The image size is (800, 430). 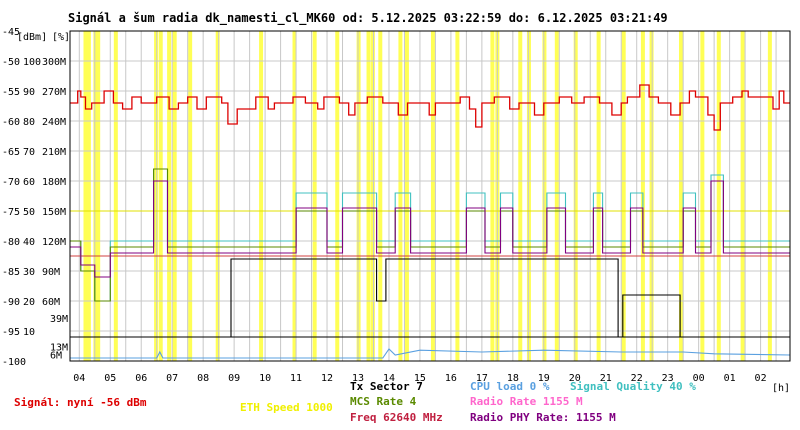 What do you see at coordinates (575, 378) in the screenshot?
I see `x-tick-16: 20` at bounding box center [575, 378].